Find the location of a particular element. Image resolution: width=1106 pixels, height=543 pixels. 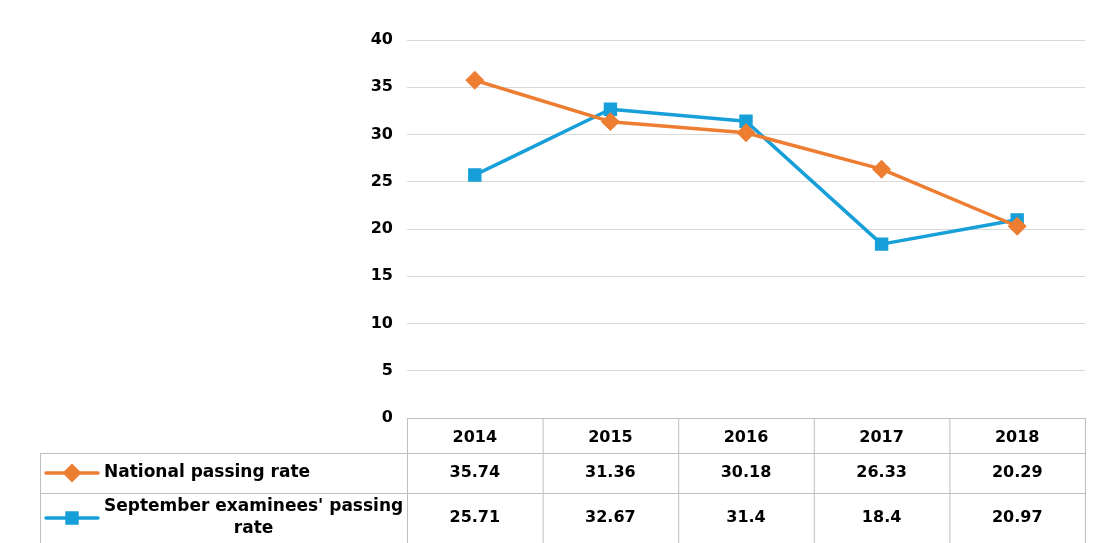

y-tick-label: 15 is located at coordinates (381, 275).